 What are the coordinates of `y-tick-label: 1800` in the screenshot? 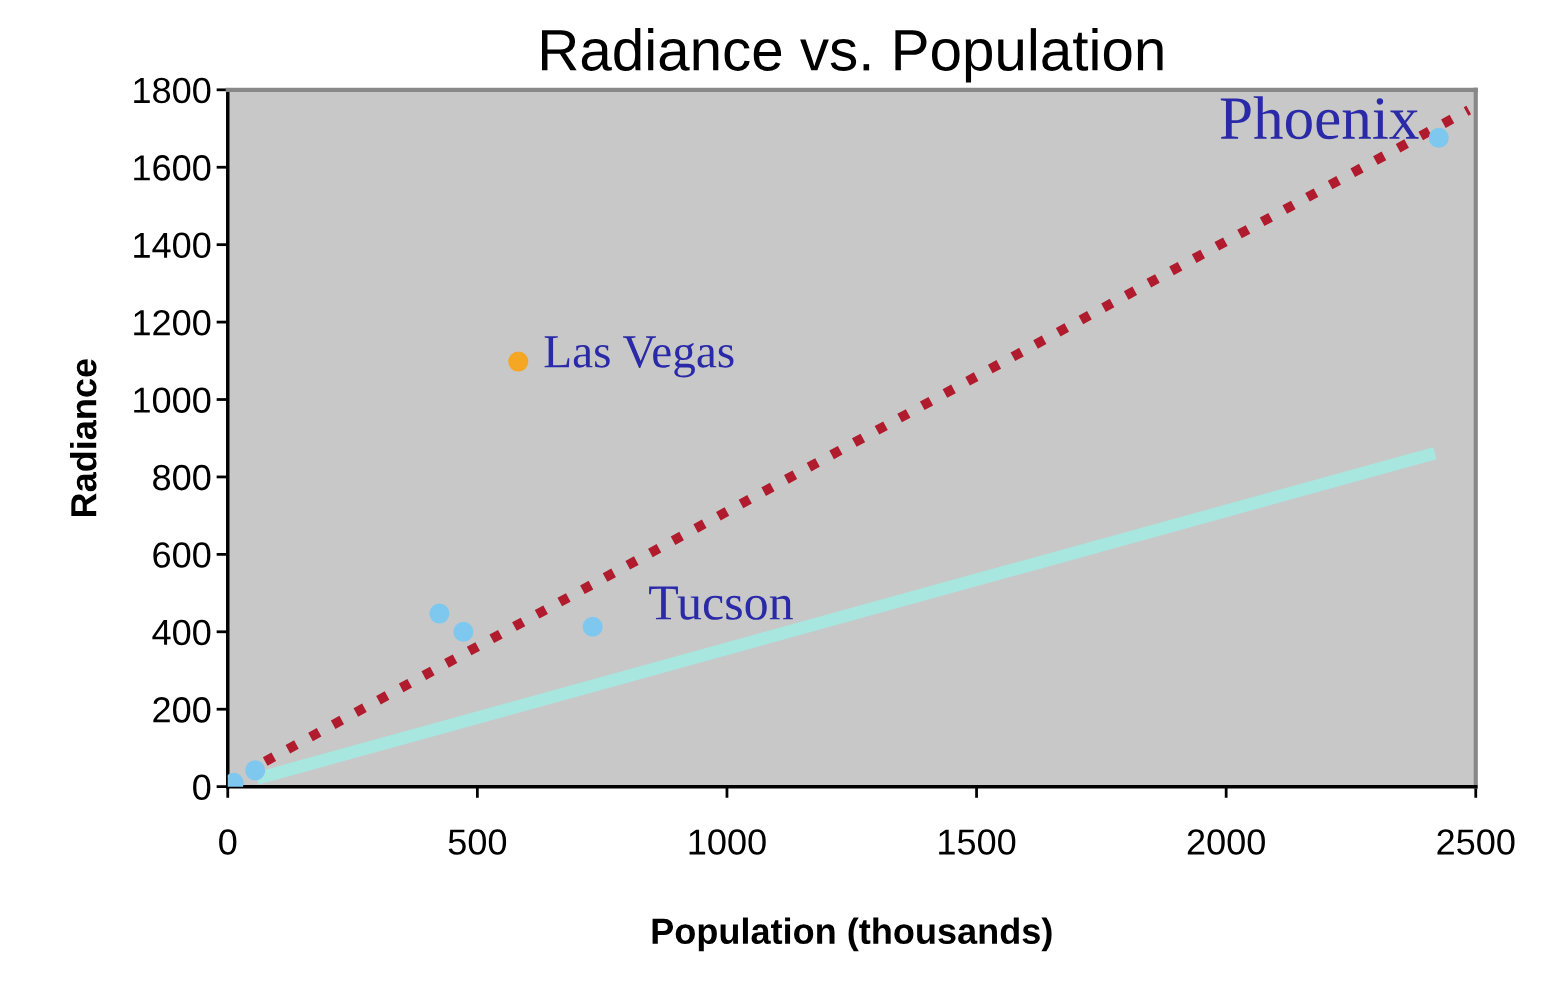 It's located at (172, 90).